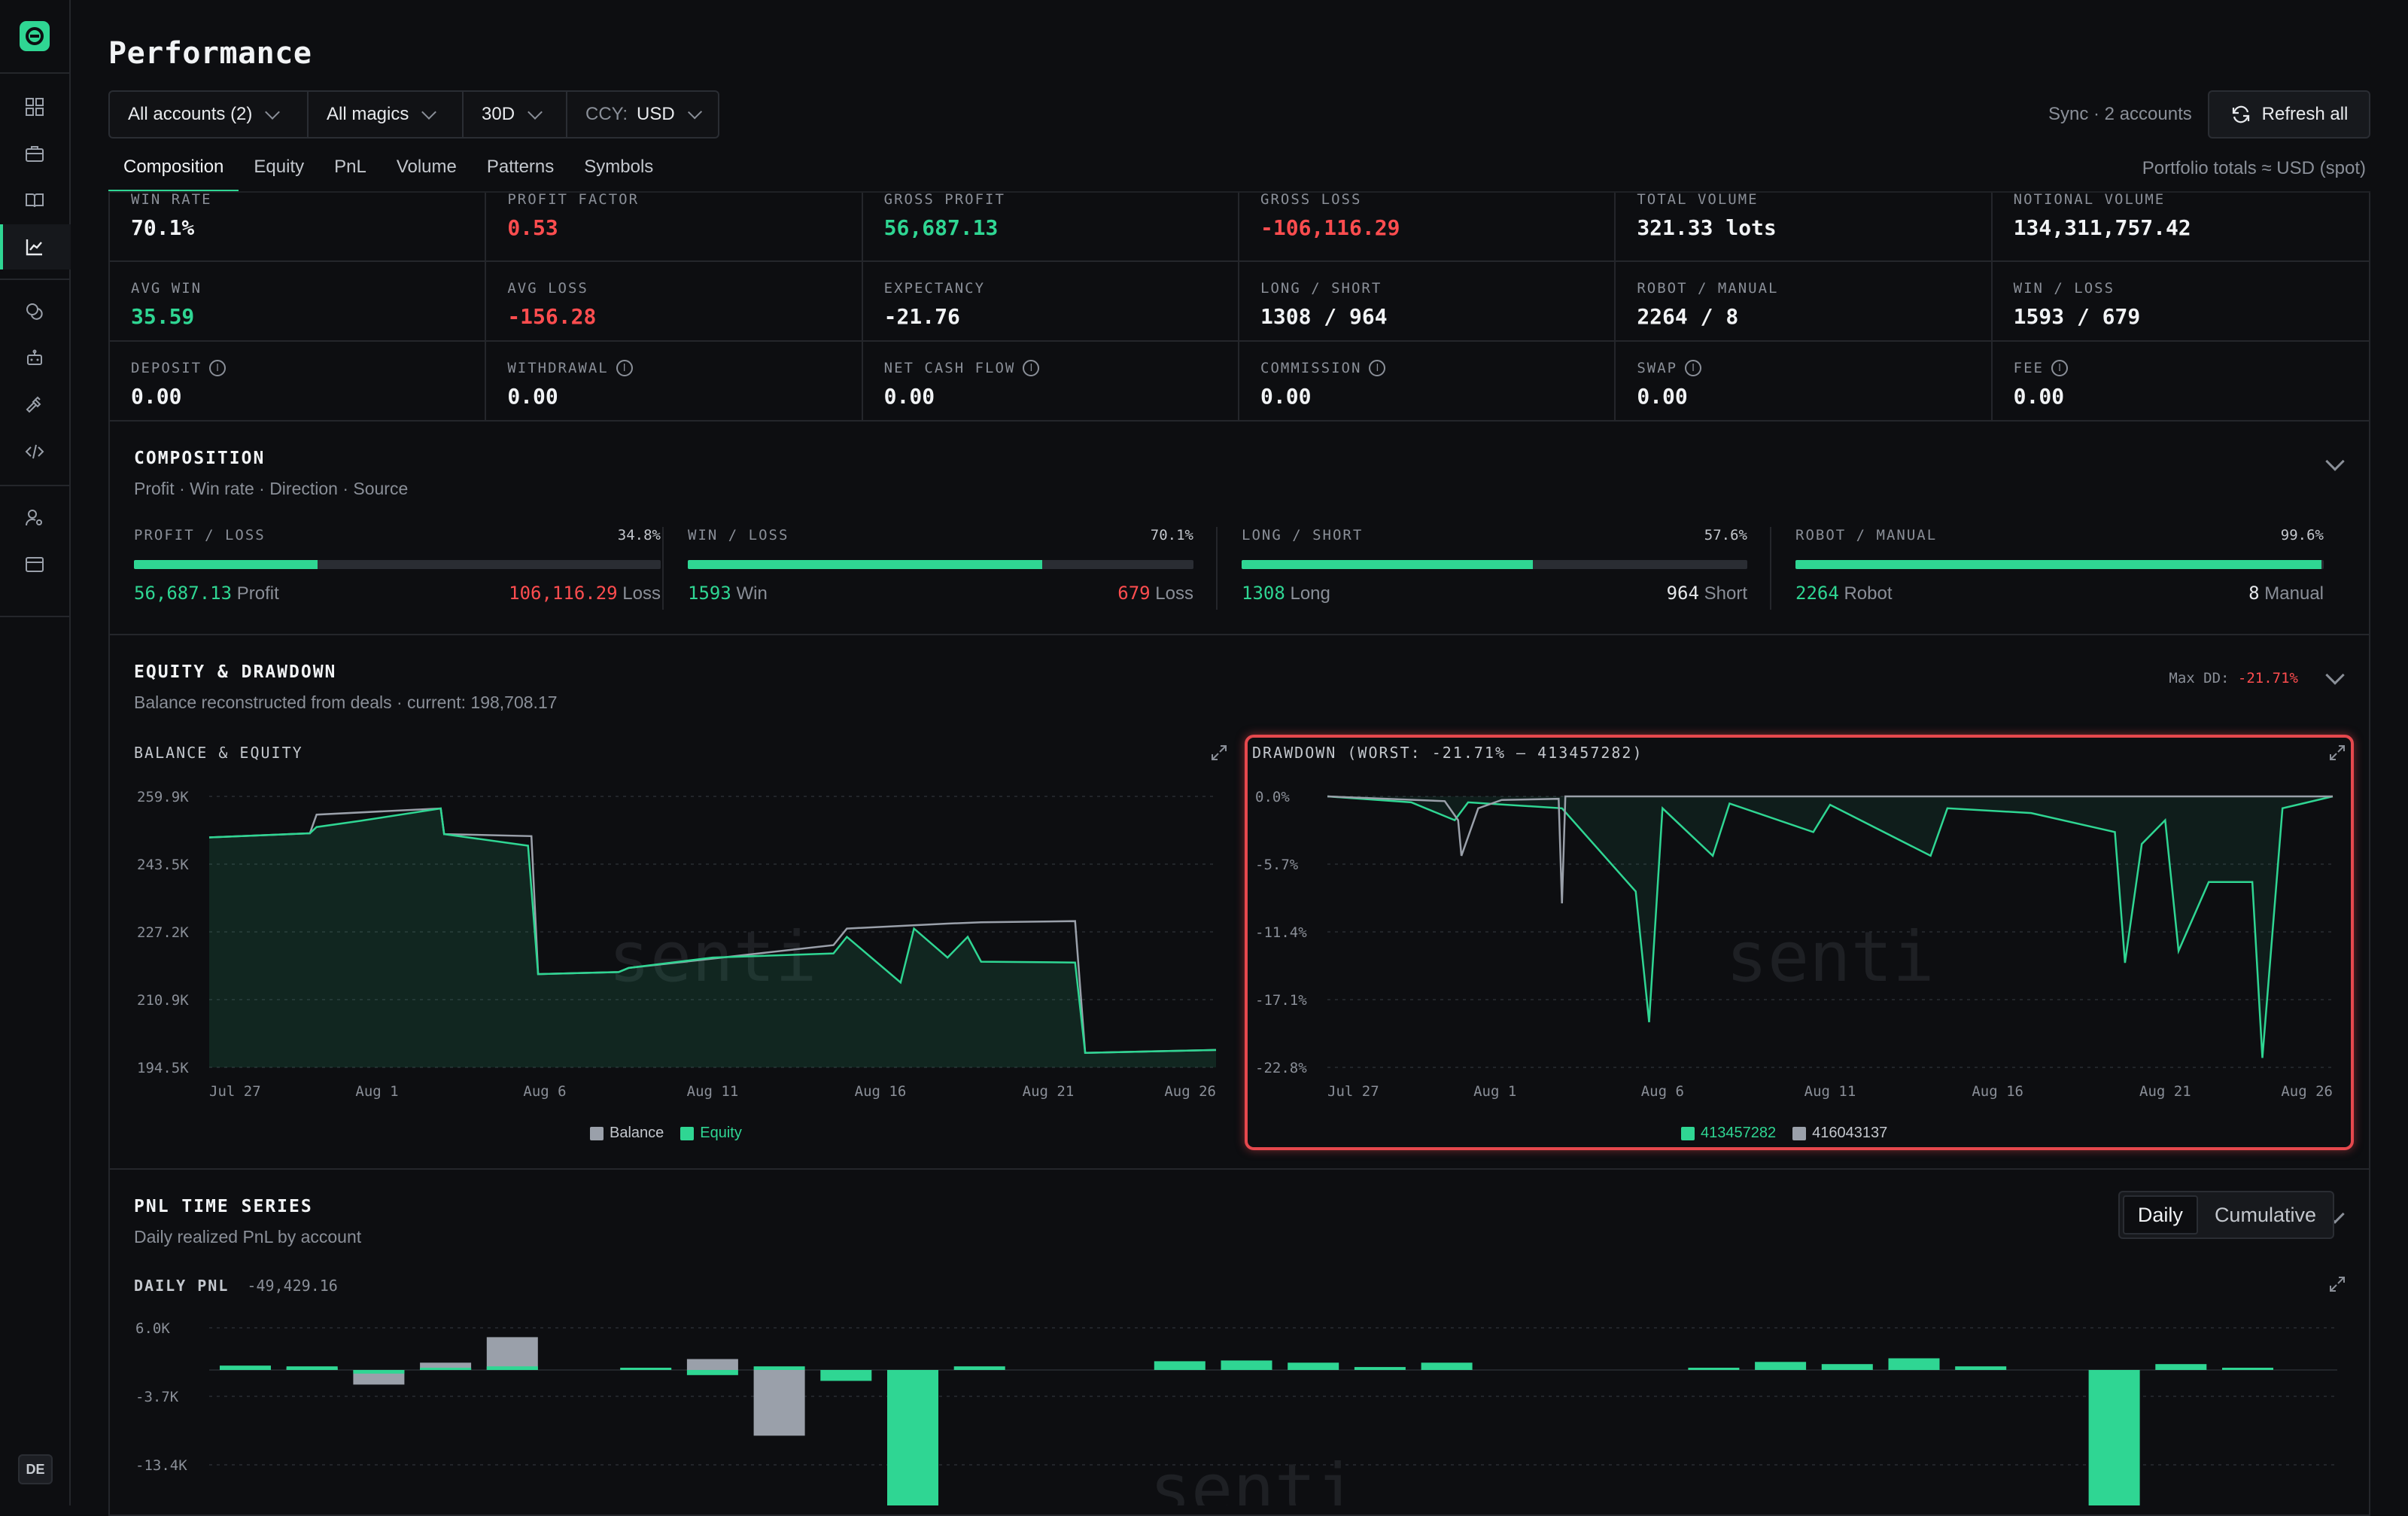  I want to click on x-tick-label: Aug 1, so click(376, 1091).